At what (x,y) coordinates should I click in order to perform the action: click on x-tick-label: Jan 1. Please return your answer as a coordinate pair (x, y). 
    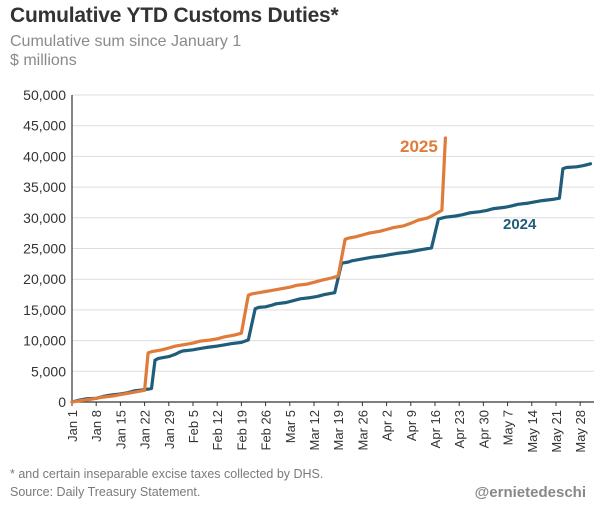
    Looking at the image, I should click on (72, 426).